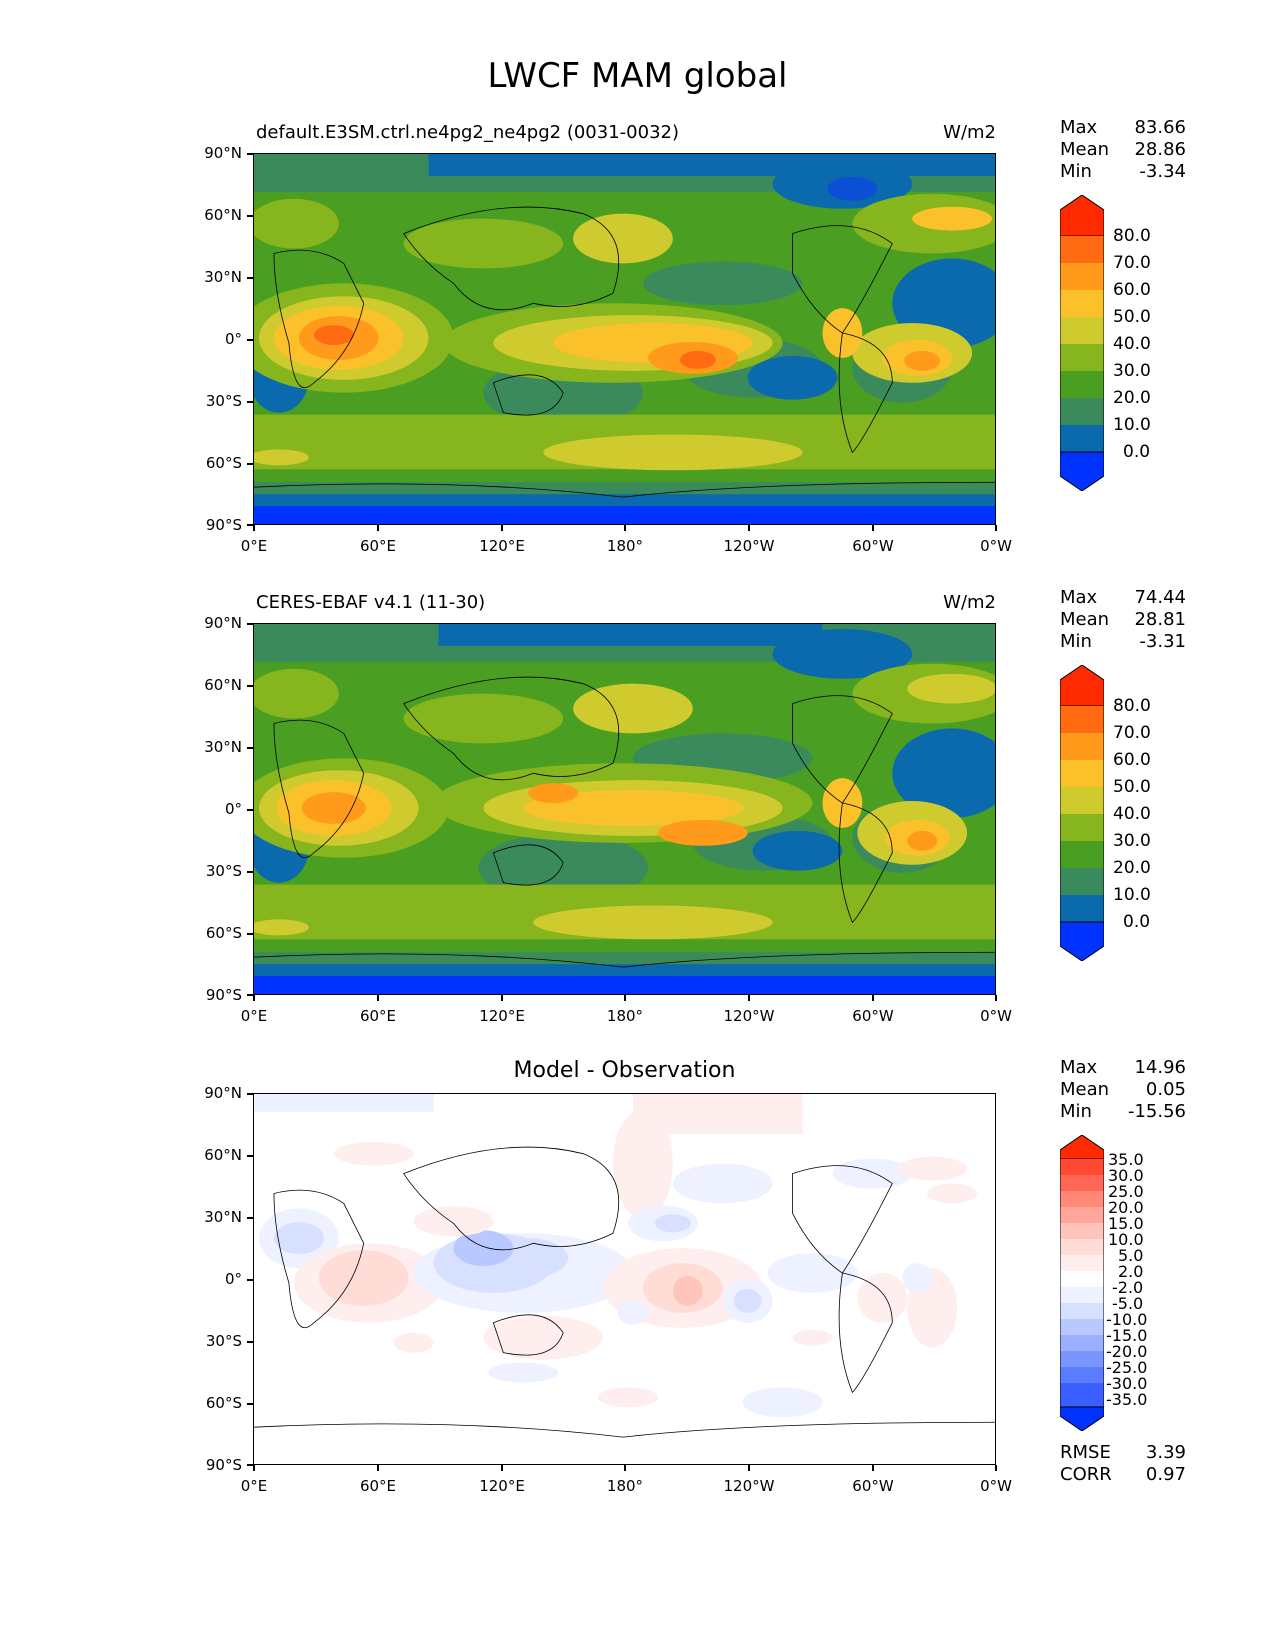 This screenshot has width=1275, height=1650. I want to click on stat-min-value: -3.34, so click(1162, 171).